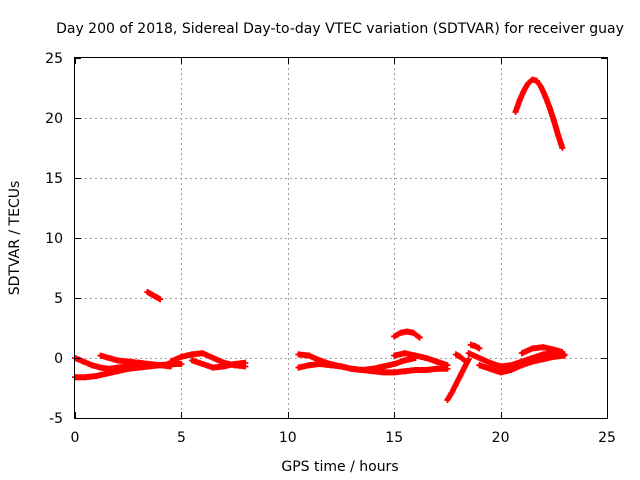 The height and width of the screenshot is (480, 640). I want to click on y-axis-label: SDTVAR / TECUs, so click(15, 238).